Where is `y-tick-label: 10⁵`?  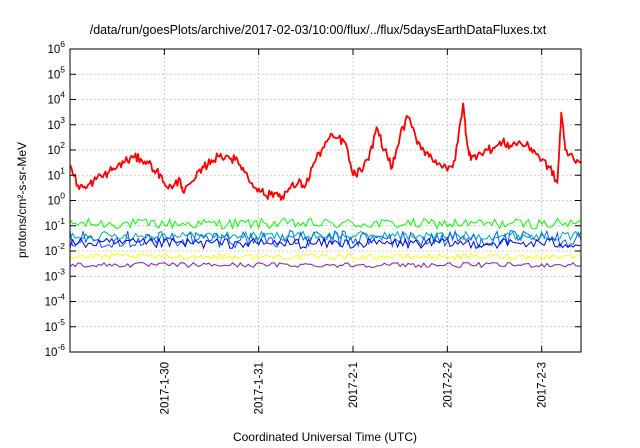 y-tick-label: 10⁵ is located at coordinates (56, 72).